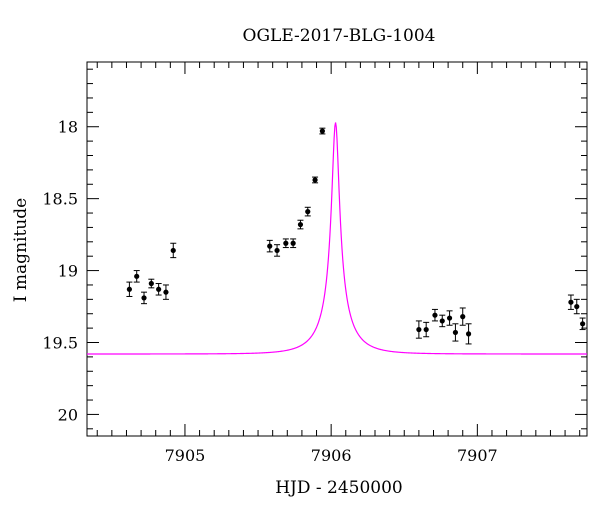 The image size is (600, 512). Describe the element at coordinates (331, 455) in the screenshot. I see `x-tick-label: 7906` at that location.